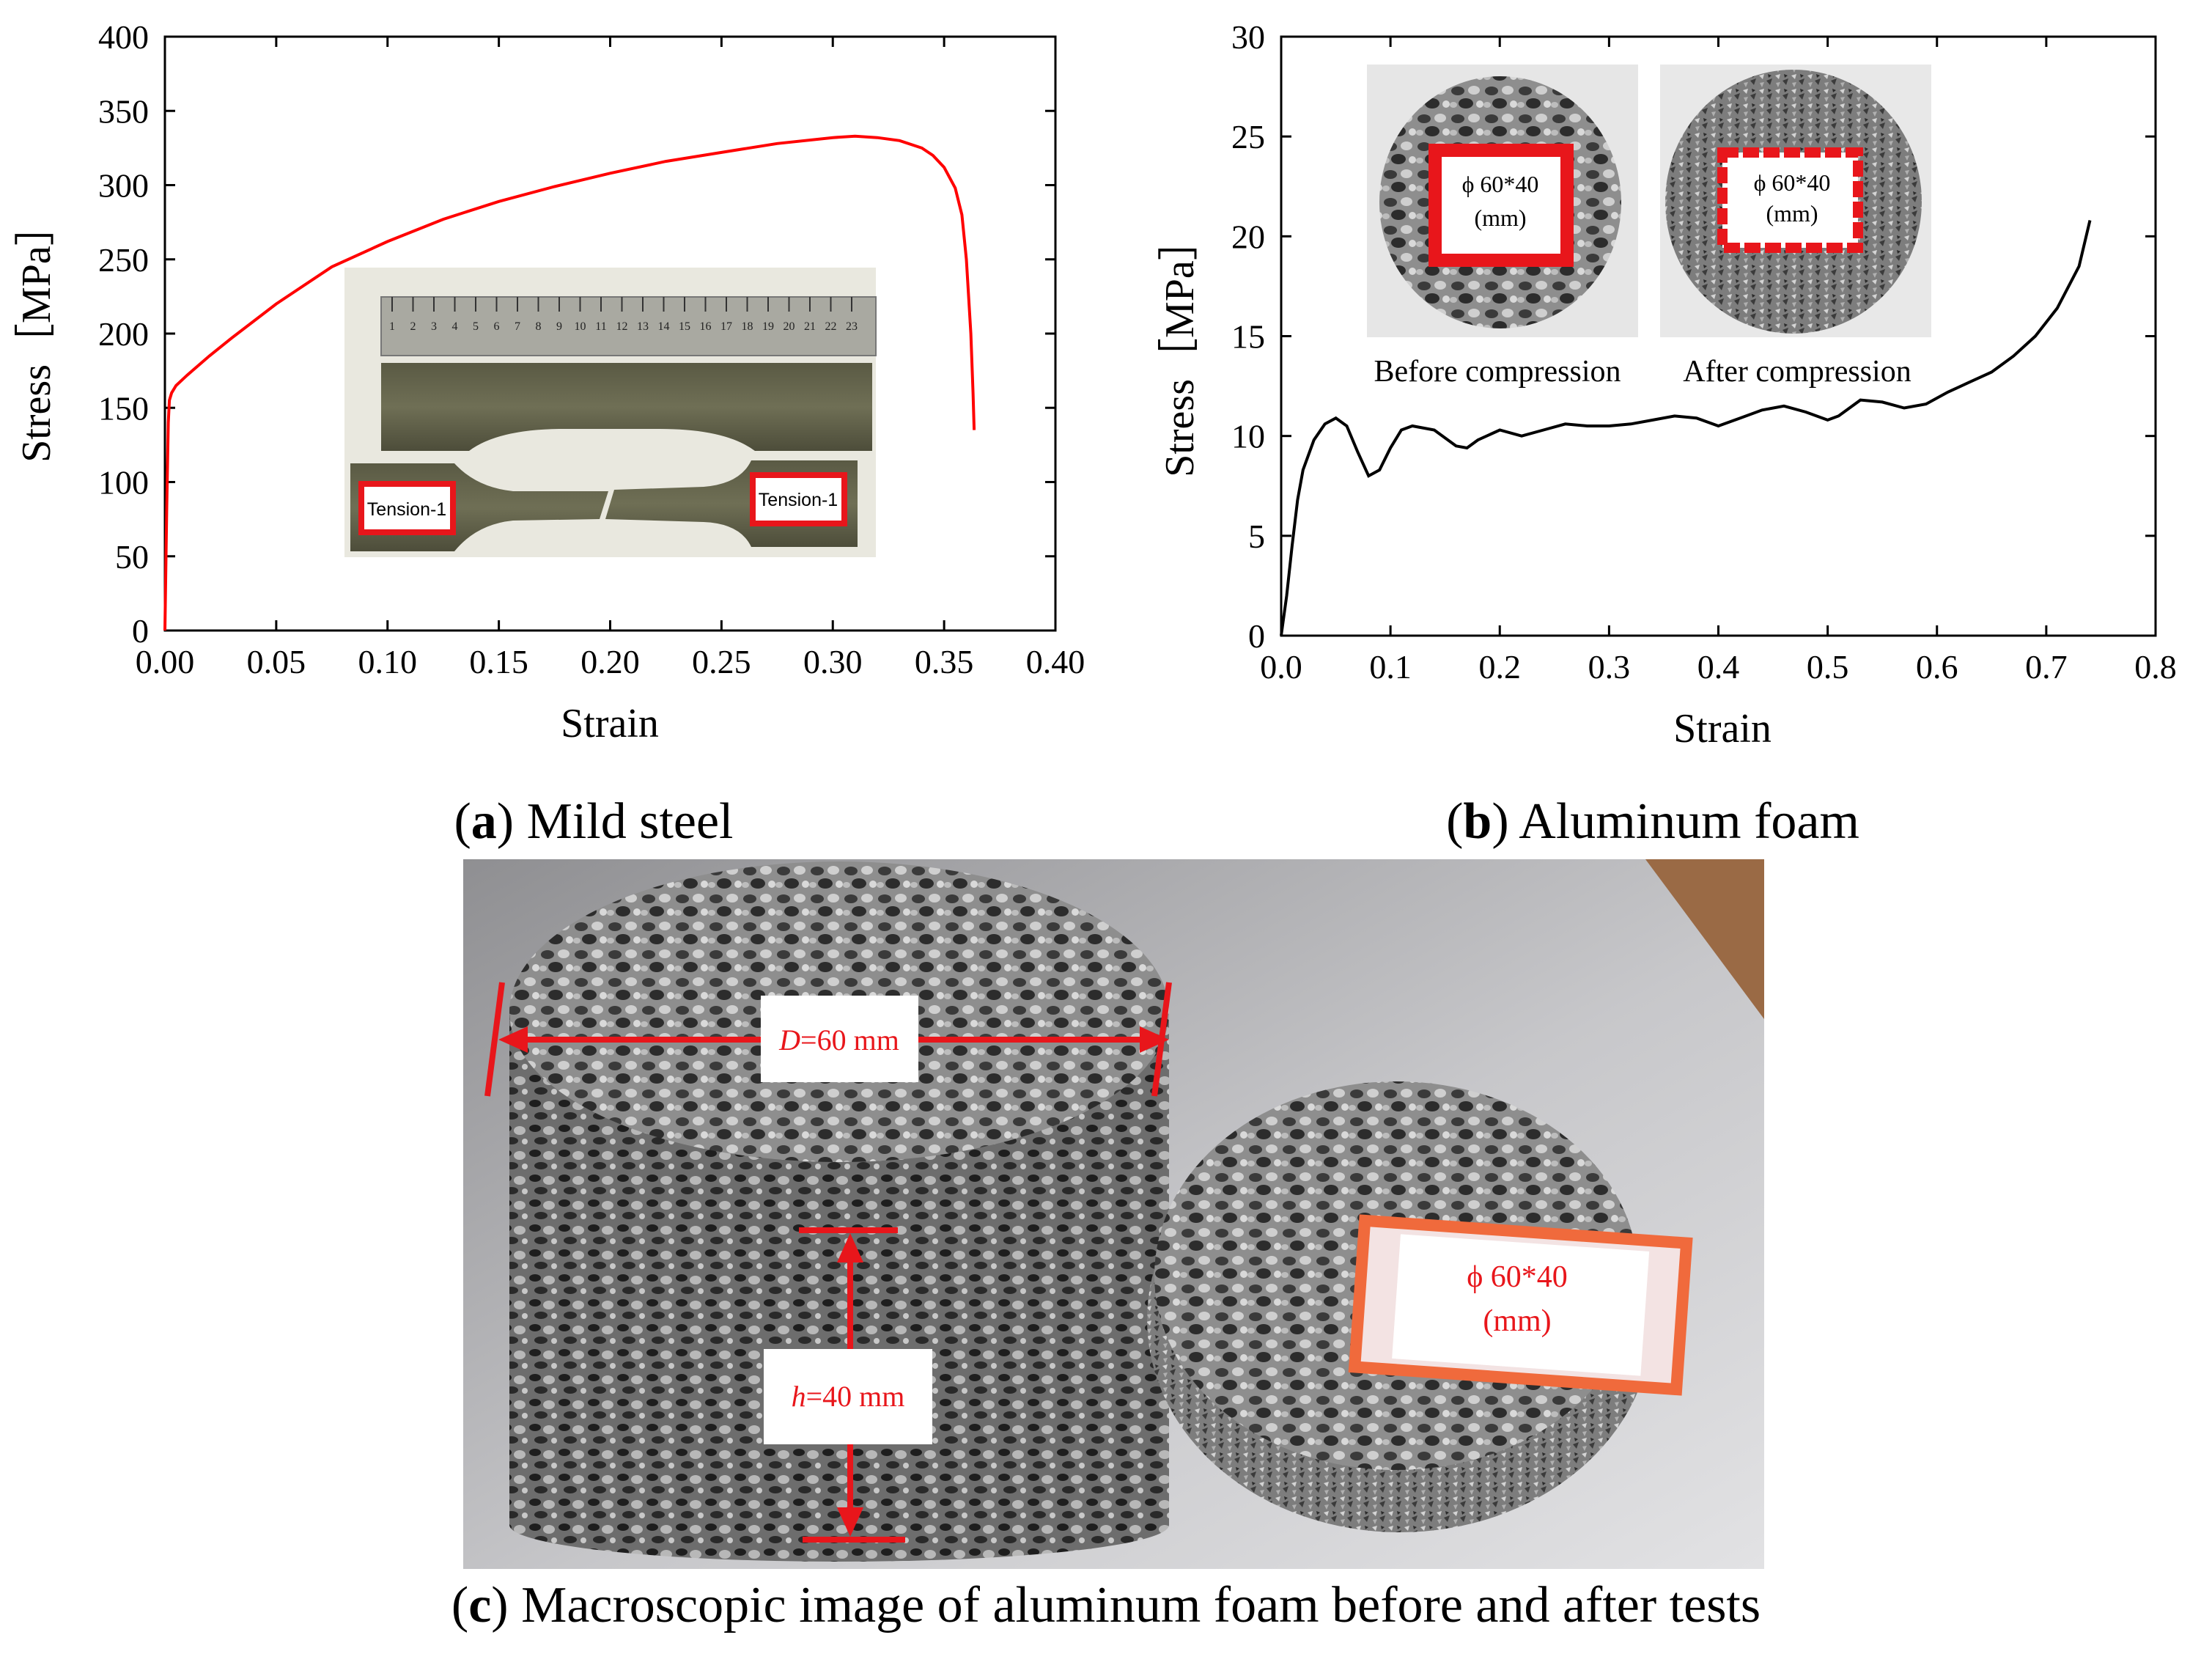 The height and width of the screenshot is (1654, 2212). What do you see at coordinates (123, 482) in the screenshot?
I see `y-tick-label-a: 100` at bounding box center [123, 482].